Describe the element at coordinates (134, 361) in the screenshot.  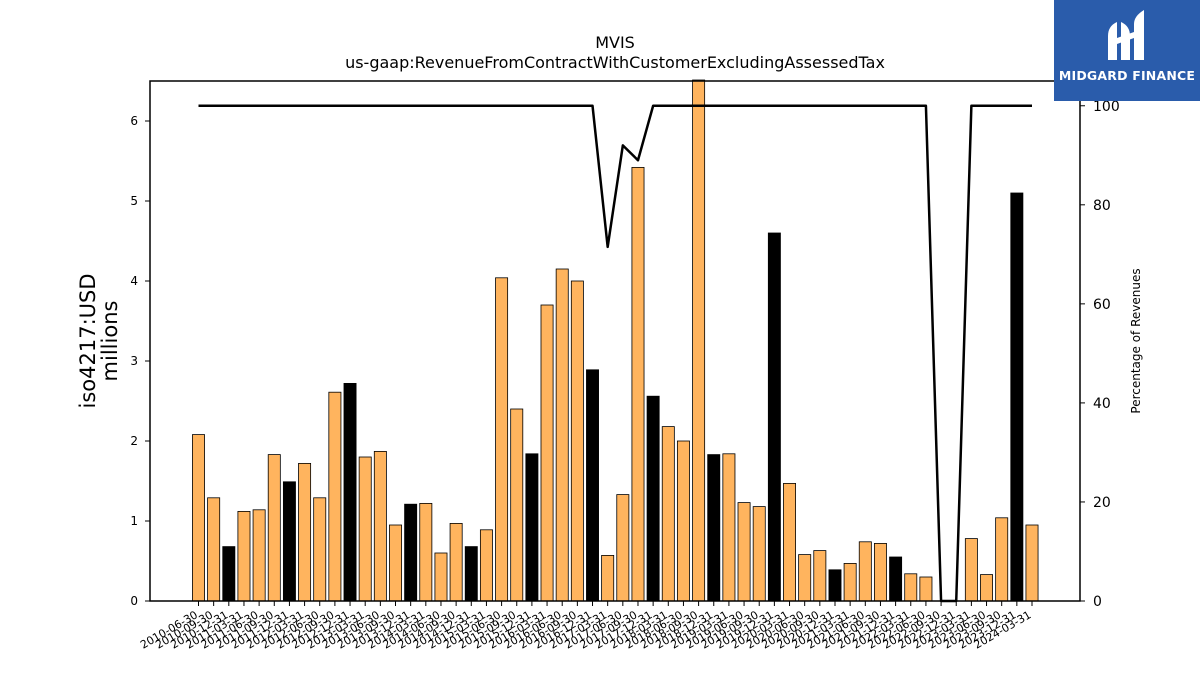
I see `y-tick-label: 3` at that location.